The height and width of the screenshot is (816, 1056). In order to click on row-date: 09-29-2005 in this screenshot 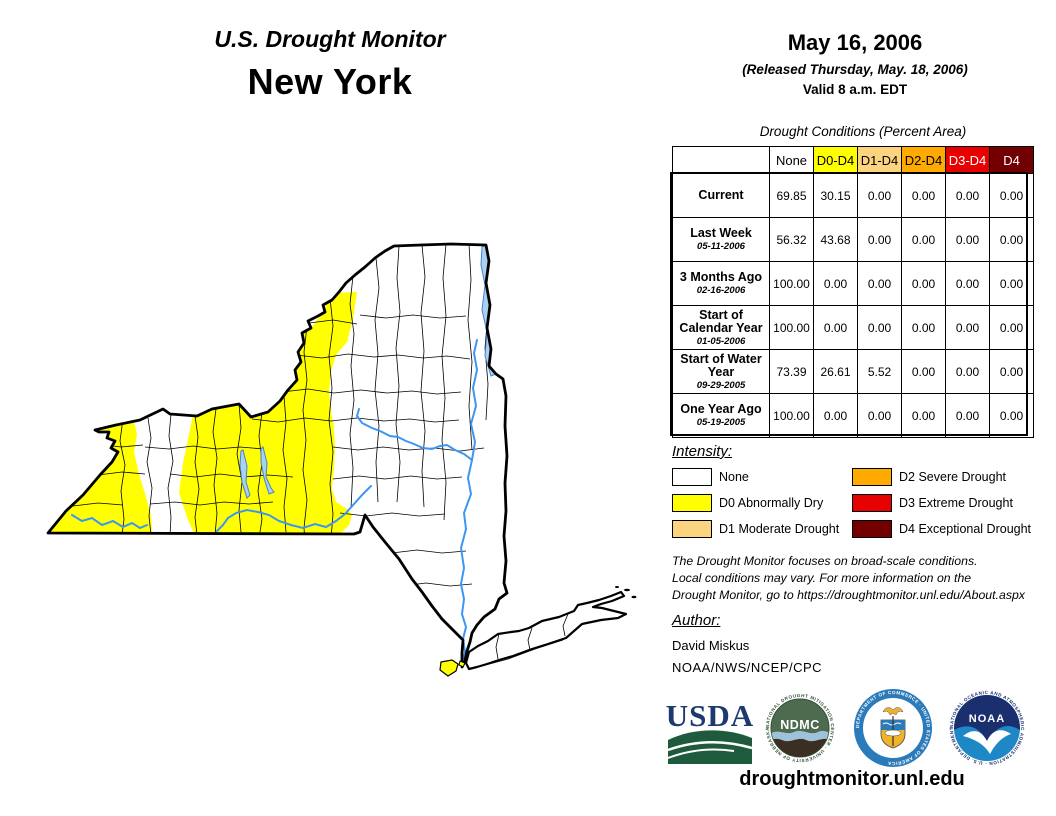, I will do `click(721, 385)`.